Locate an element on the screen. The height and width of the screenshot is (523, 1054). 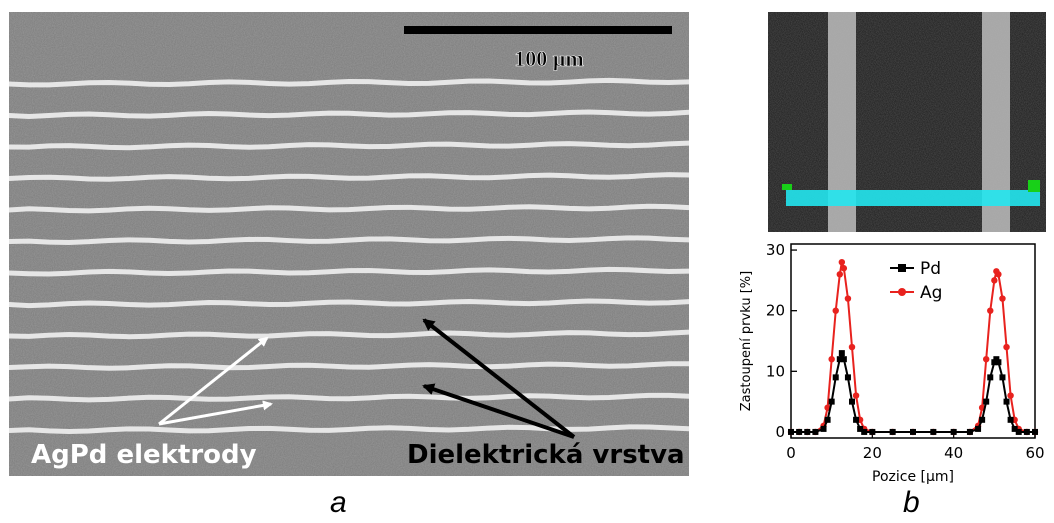
y-tick-label: 30 is located at coordinates (775, 250).